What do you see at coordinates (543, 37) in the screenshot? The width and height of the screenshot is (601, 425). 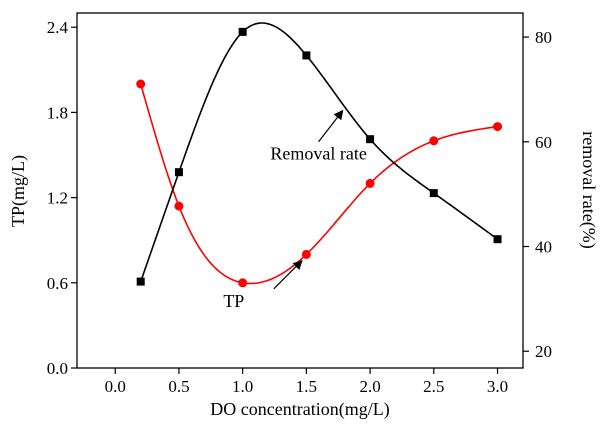 I see `right-y-tick-label: 80` at bounding box center [543, 37].